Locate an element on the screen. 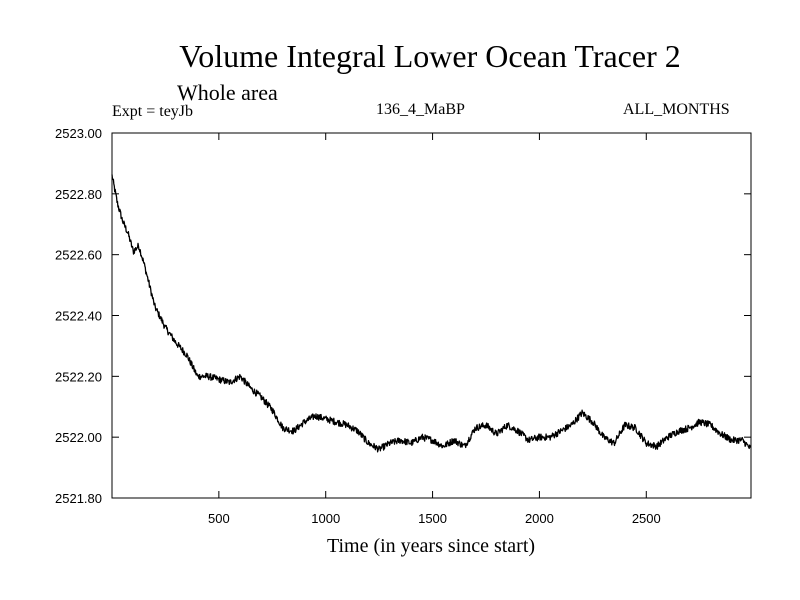 Image resolution: width=800 pixels, height=600 pixels. x-tick-label: 2500 is located at coordinates (646, 518).